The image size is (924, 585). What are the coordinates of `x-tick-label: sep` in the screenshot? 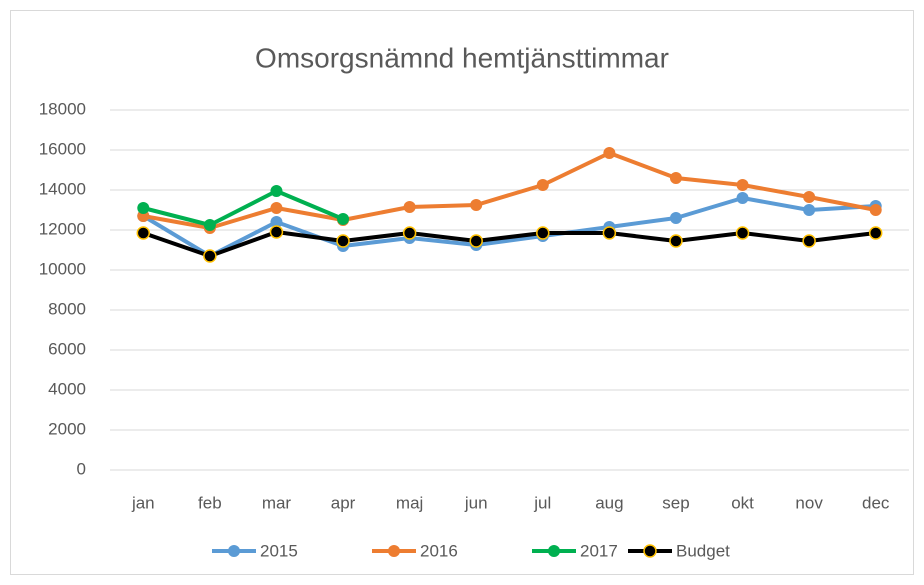 It's located at (675, 502).